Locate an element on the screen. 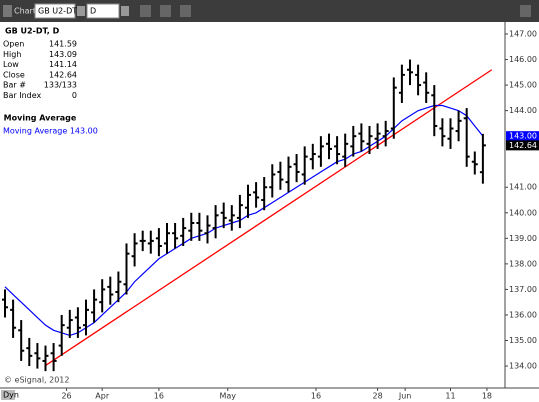  info-value: 142.64 is located at coordinates (63, 74).